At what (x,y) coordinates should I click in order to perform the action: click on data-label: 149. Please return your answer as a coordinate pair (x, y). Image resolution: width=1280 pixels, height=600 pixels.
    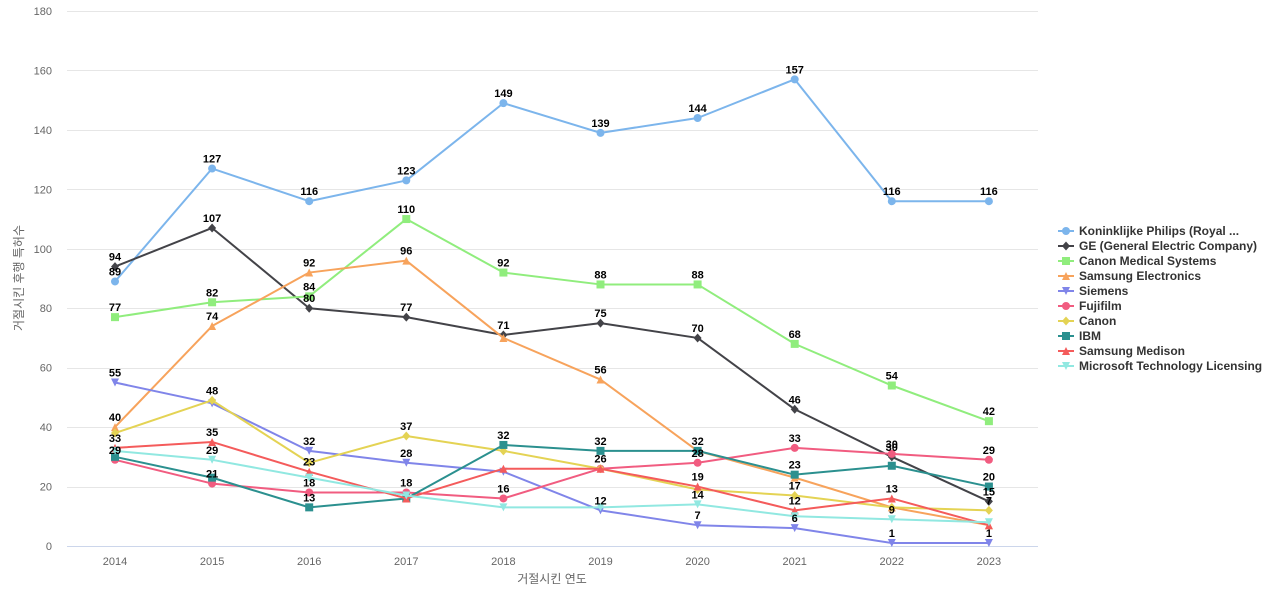
    Looking at the image, I should click on (503, 94).